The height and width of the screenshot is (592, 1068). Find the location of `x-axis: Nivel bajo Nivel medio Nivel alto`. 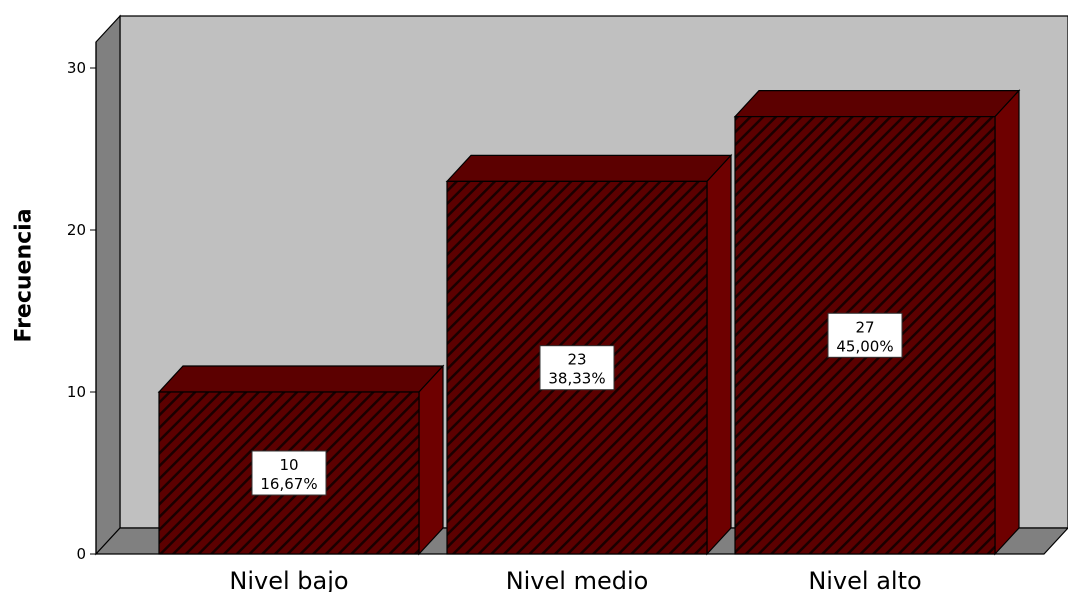

x-axis: Nivel bajo Nivel medio Nivel alto is located at coordinates (575, 579).